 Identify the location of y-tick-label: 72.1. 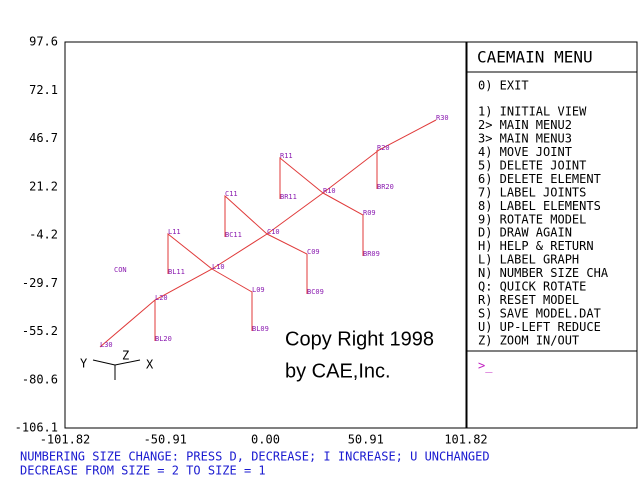
(43, 90).